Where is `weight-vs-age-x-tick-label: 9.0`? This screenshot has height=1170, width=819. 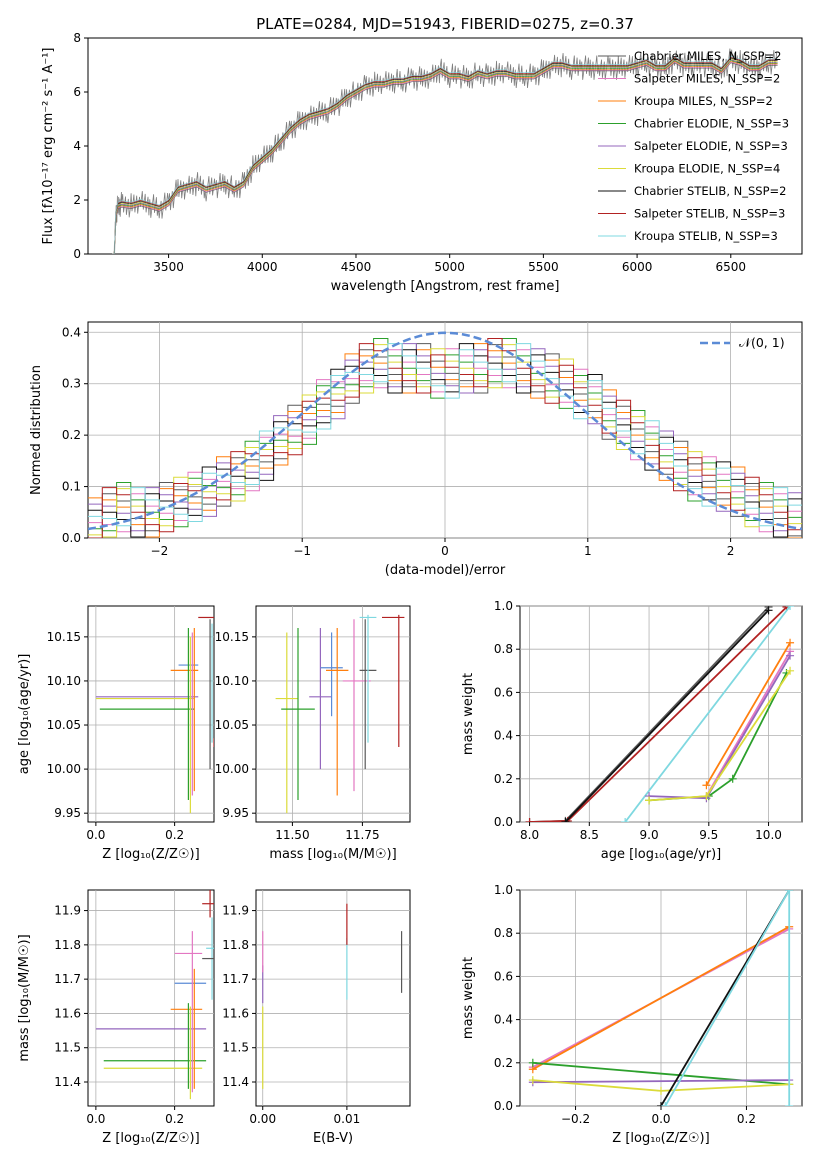 weight-vs-age-x-tick-label: 9.0 is located at coordinates (649, 835).